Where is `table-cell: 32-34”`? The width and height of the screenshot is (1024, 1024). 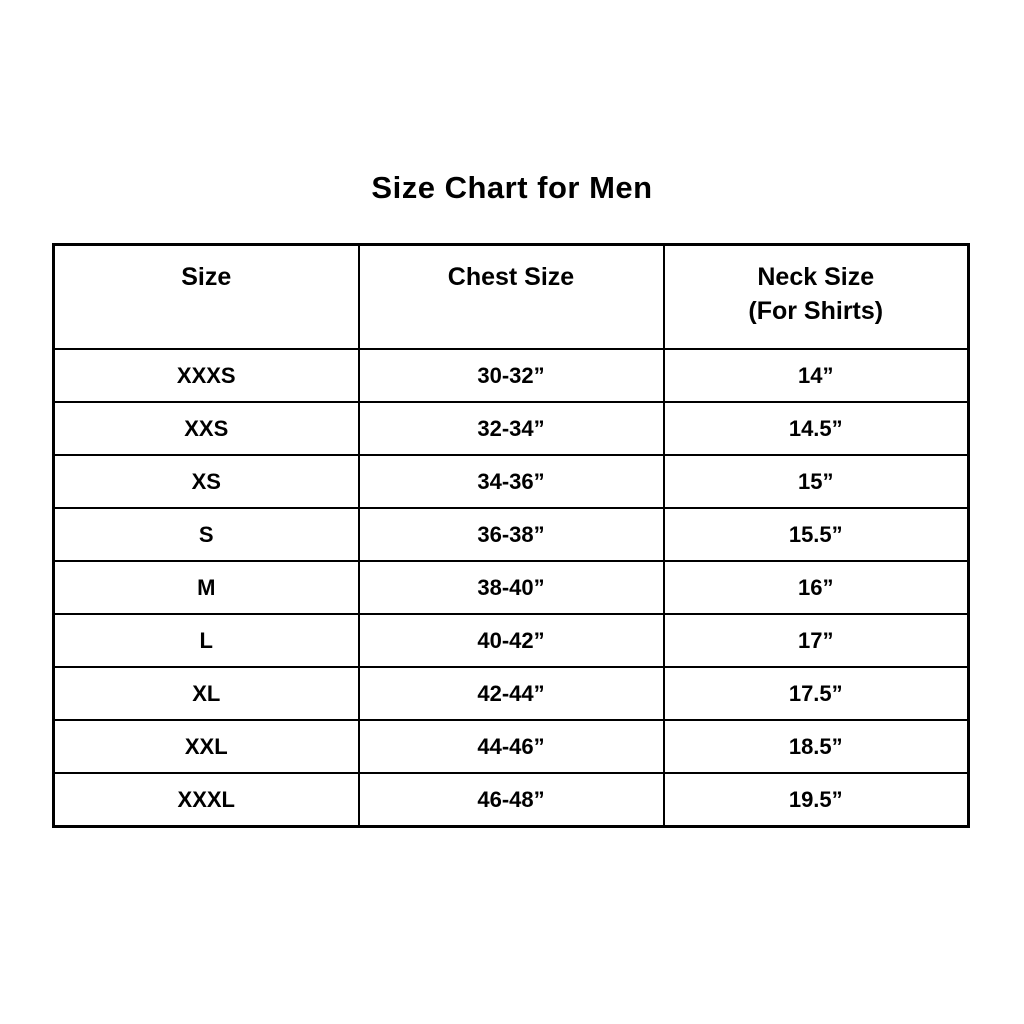
table-cell: 32-34” is located at coordinates (511, 428).